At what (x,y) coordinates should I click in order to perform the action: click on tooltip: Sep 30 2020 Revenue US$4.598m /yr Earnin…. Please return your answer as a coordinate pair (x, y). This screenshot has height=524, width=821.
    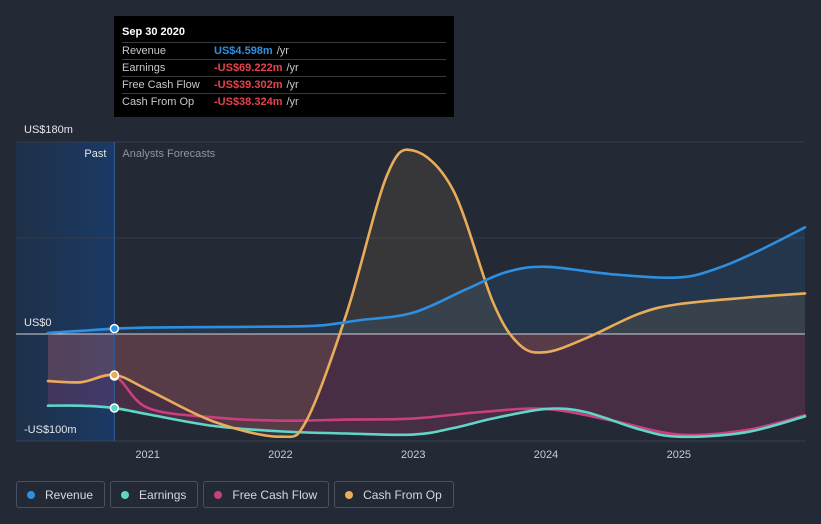
    Looking at the image, I should click on (284, 66).